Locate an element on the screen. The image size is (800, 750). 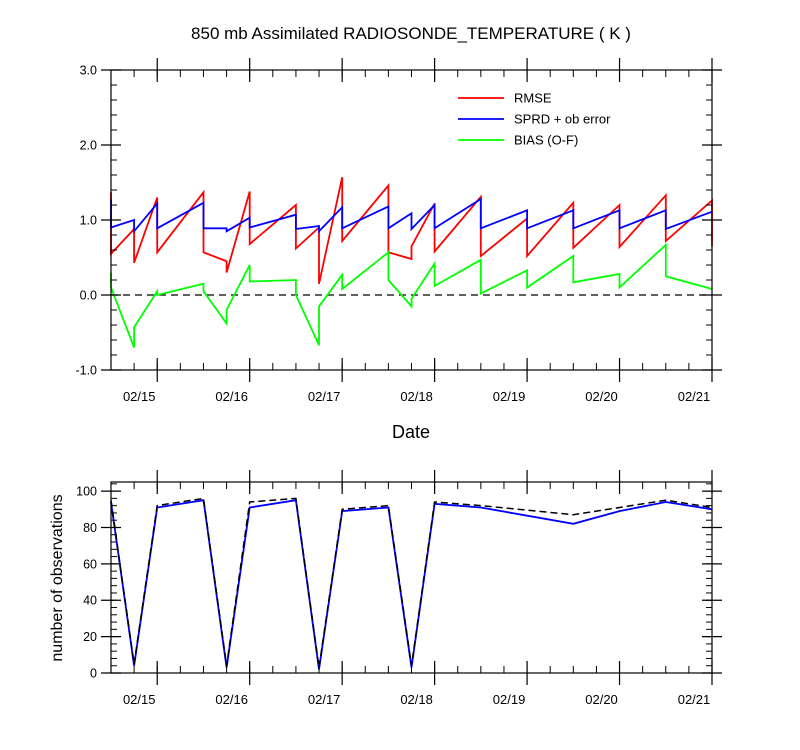
y-tick-label: 0 is located at coordinates (93, 674).